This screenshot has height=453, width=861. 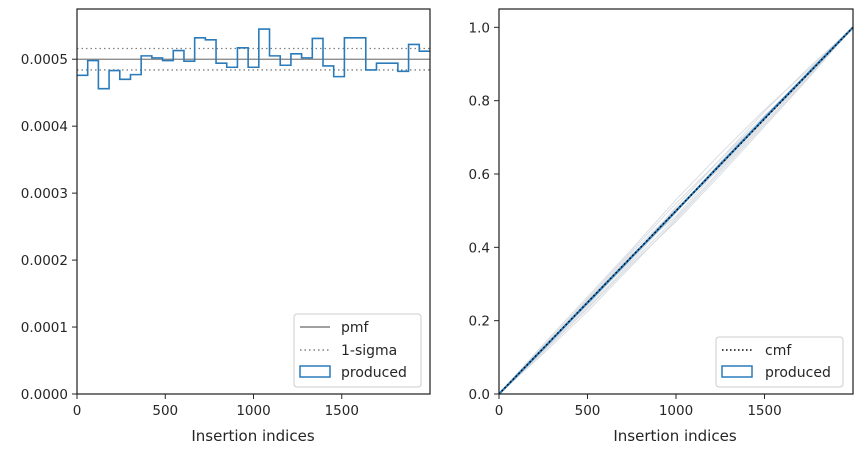 I want to click on left-x-tick-label: 0, so click(x=77, y=411).